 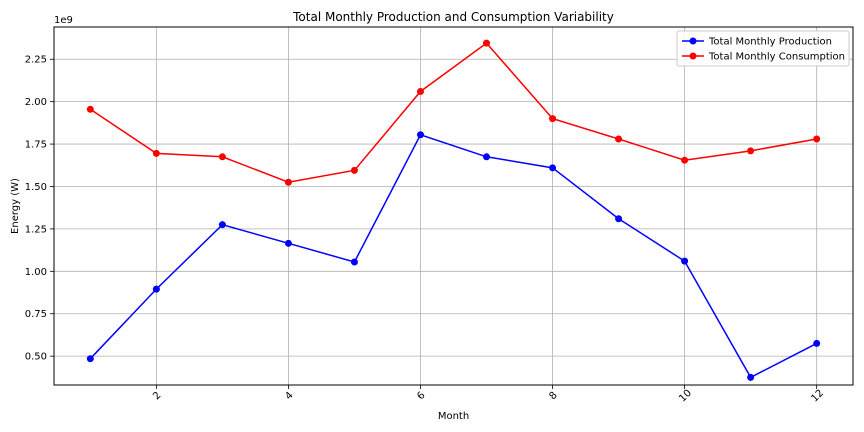 What do you see at coordinates (36, 272) in the screenshot?
I see `y-tick-label: 1.00` at bounding box center [36, 272].